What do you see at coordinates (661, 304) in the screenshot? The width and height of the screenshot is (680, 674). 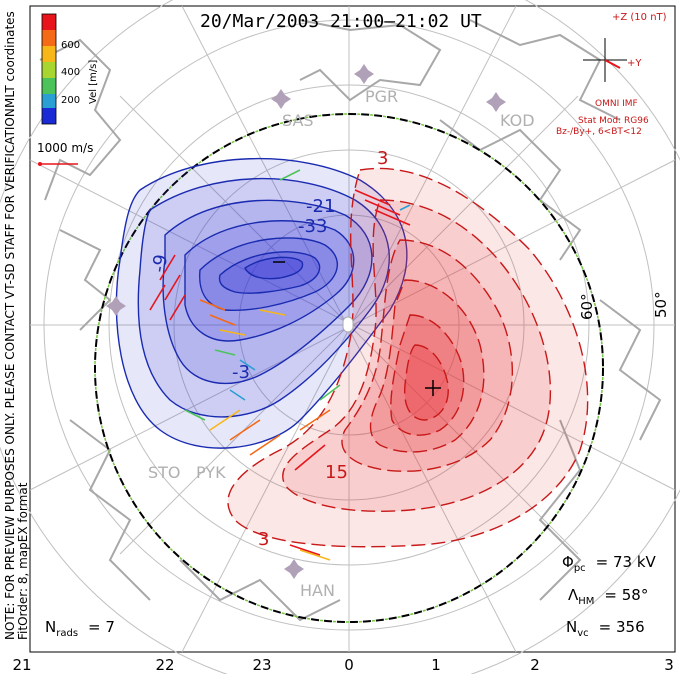 I see `latitude-label-50: 50°` at bounding box center [661, 304].